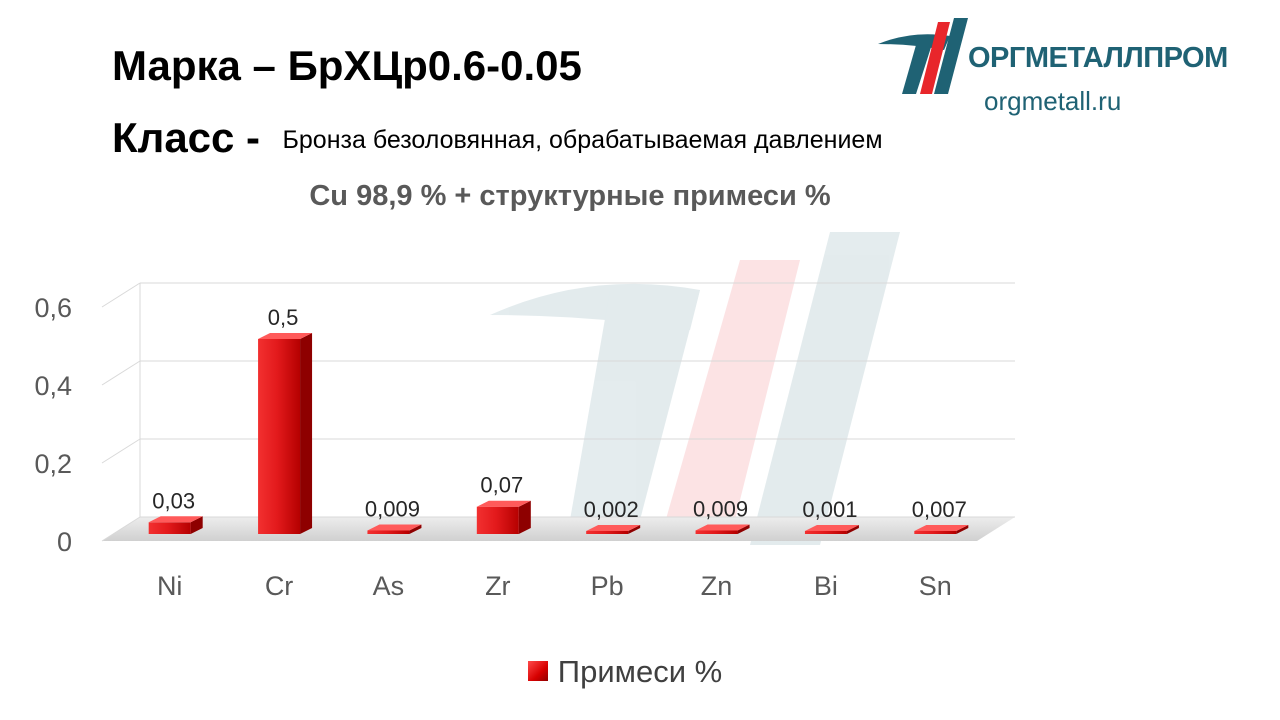 The image size is (1280, 720). I want to click on legend-label: Примеси %, so click(640, 671).